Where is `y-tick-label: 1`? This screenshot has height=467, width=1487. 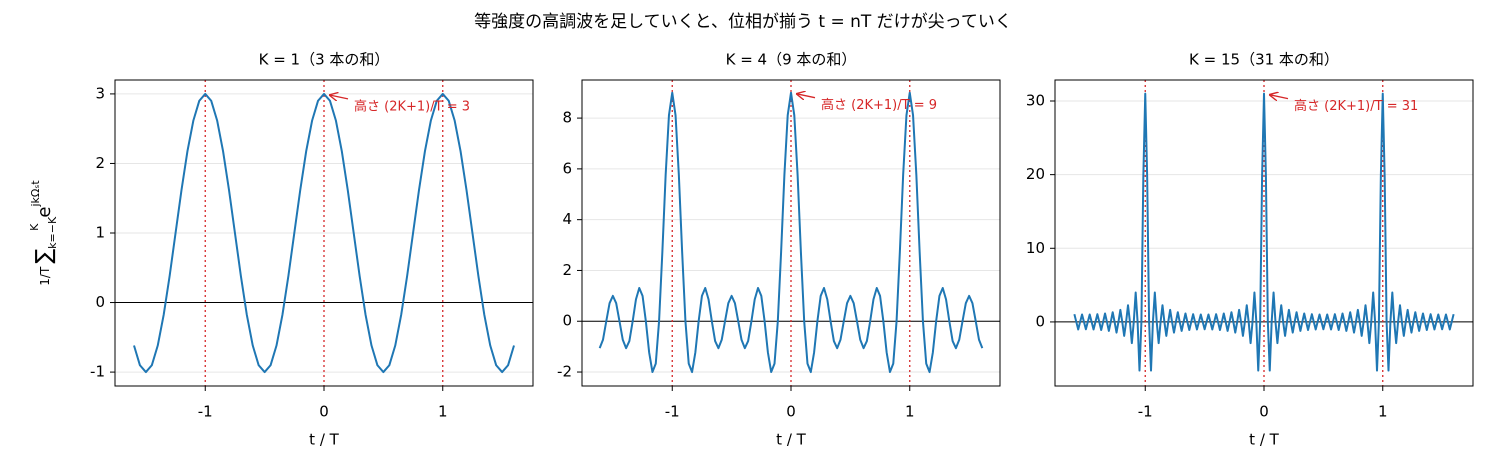 y-tick-label: 1 is located at coordinates (100, 233).